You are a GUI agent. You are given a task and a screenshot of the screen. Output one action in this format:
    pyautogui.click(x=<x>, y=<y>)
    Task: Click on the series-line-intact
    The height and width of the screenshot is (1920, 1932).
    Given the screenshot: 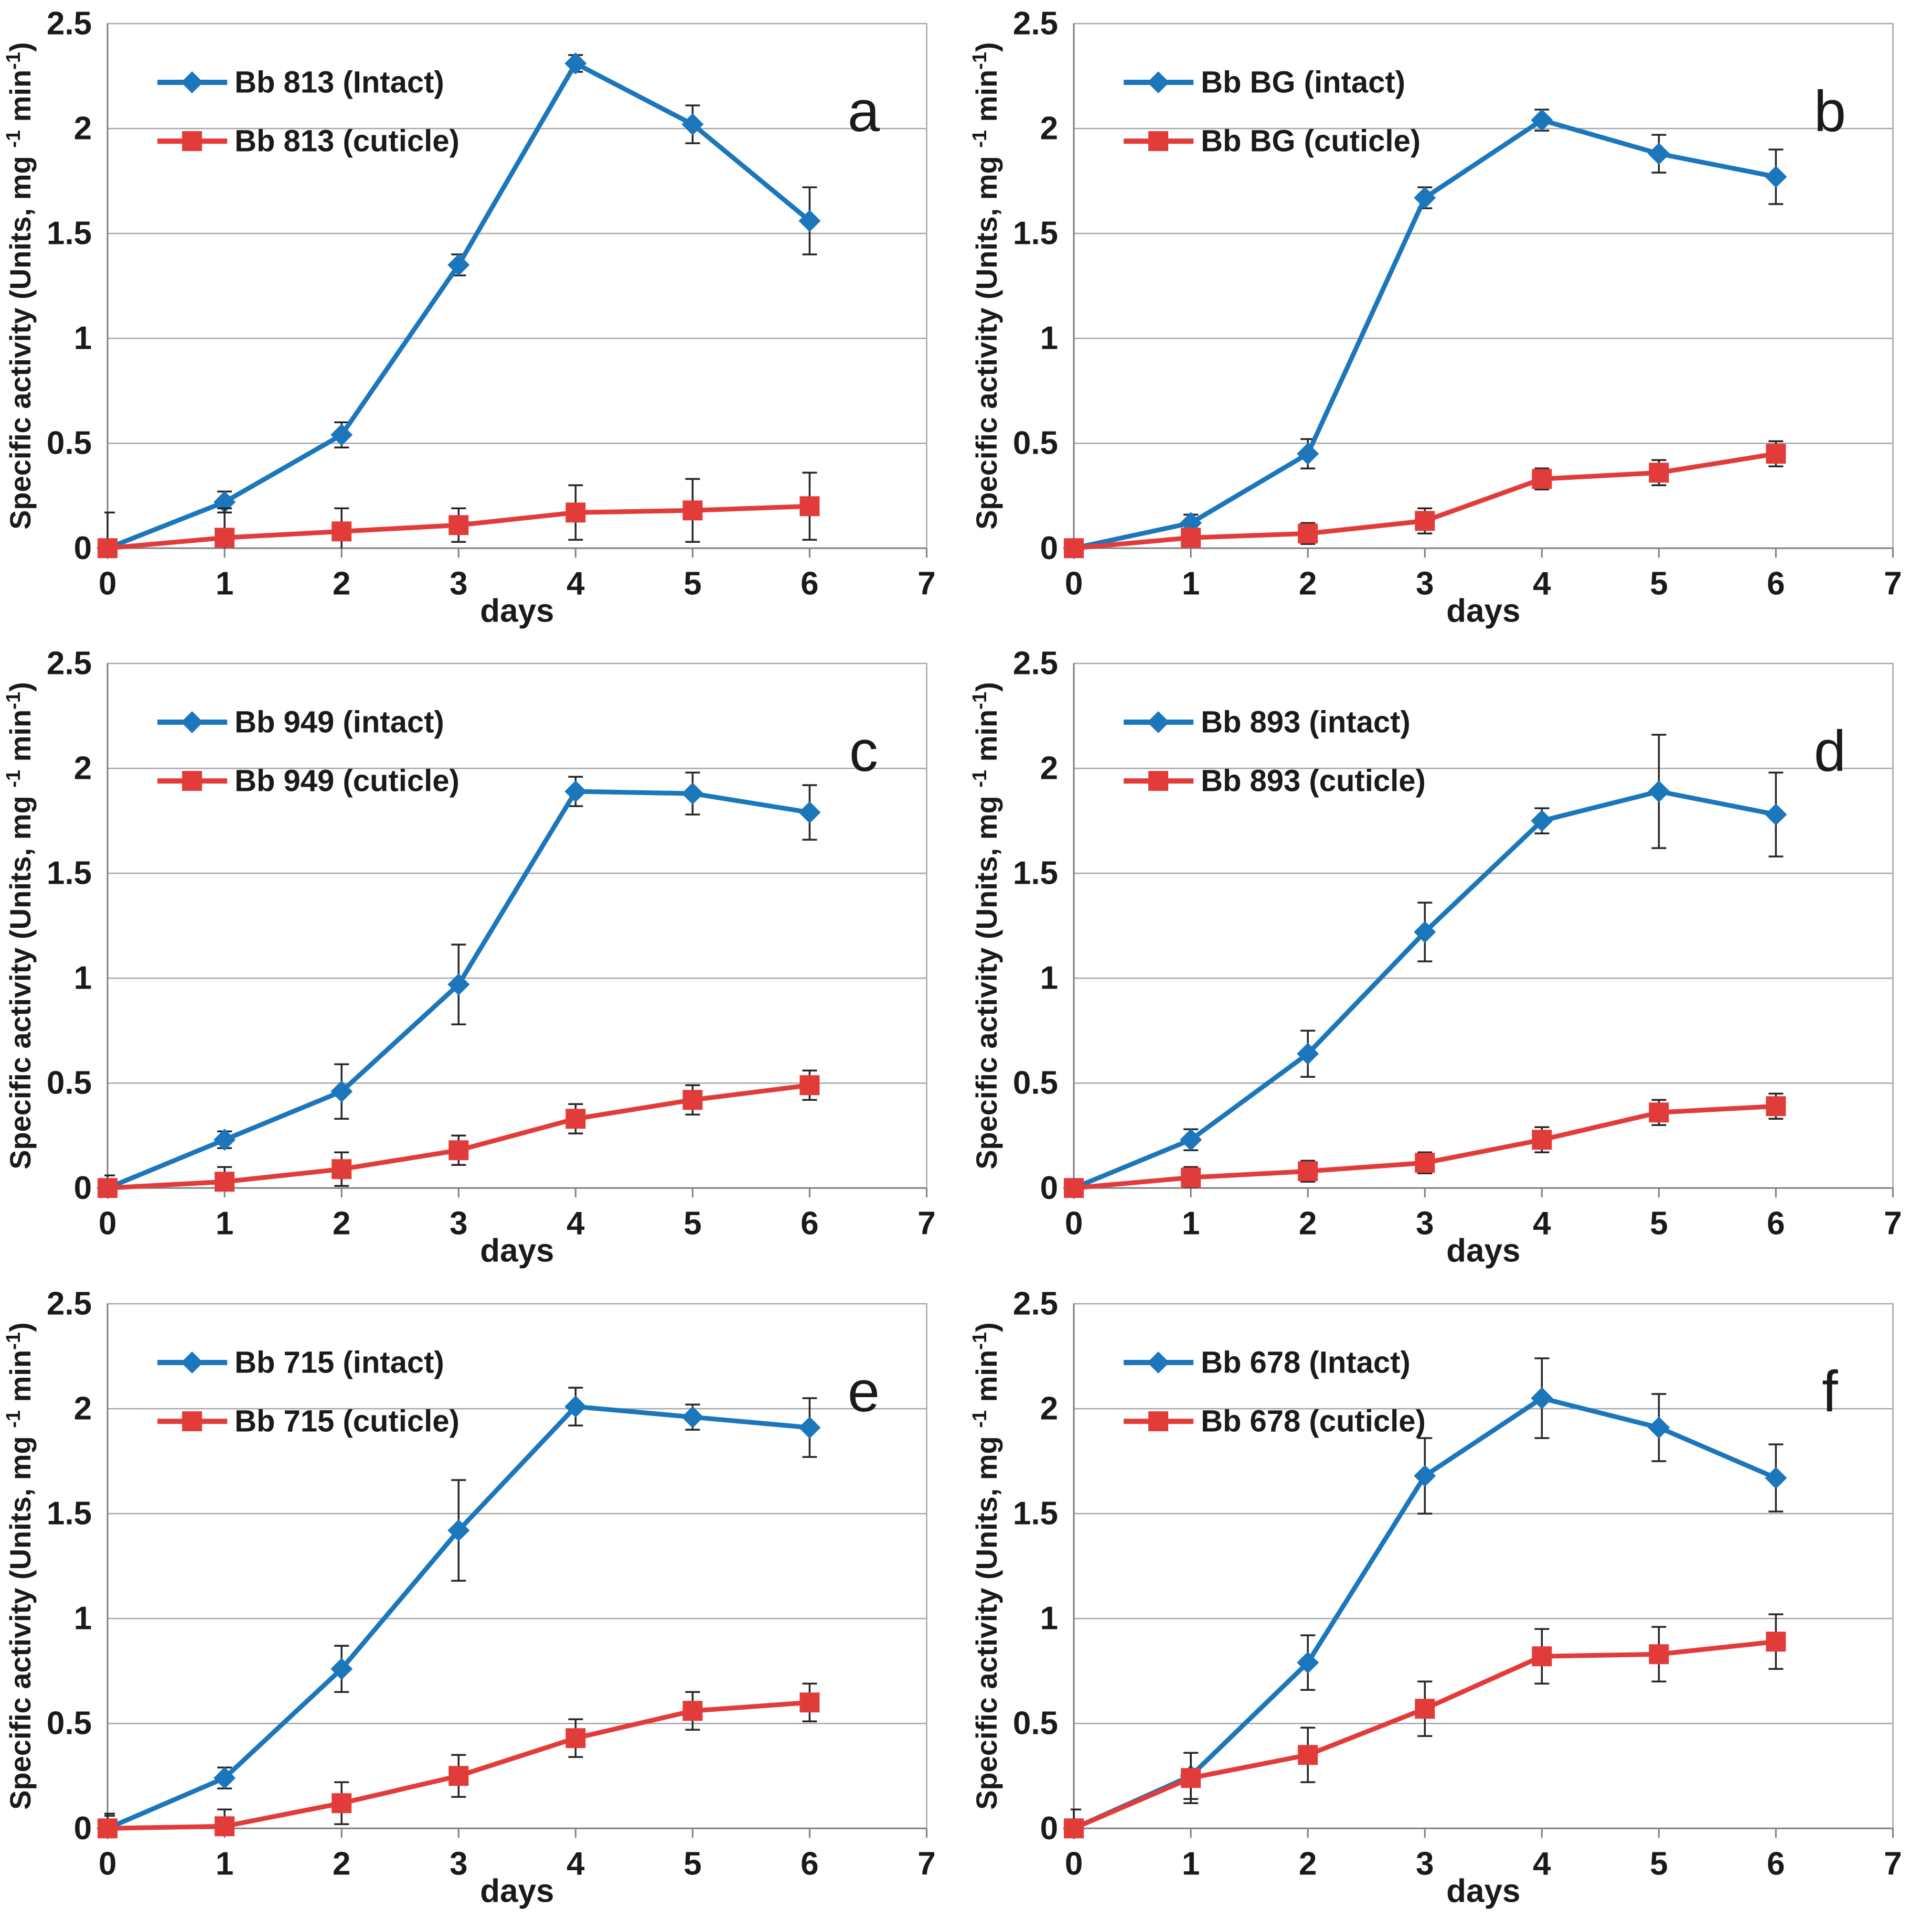 What is the action you would take?
    pyautogui.click(x=1425, y=334)
    